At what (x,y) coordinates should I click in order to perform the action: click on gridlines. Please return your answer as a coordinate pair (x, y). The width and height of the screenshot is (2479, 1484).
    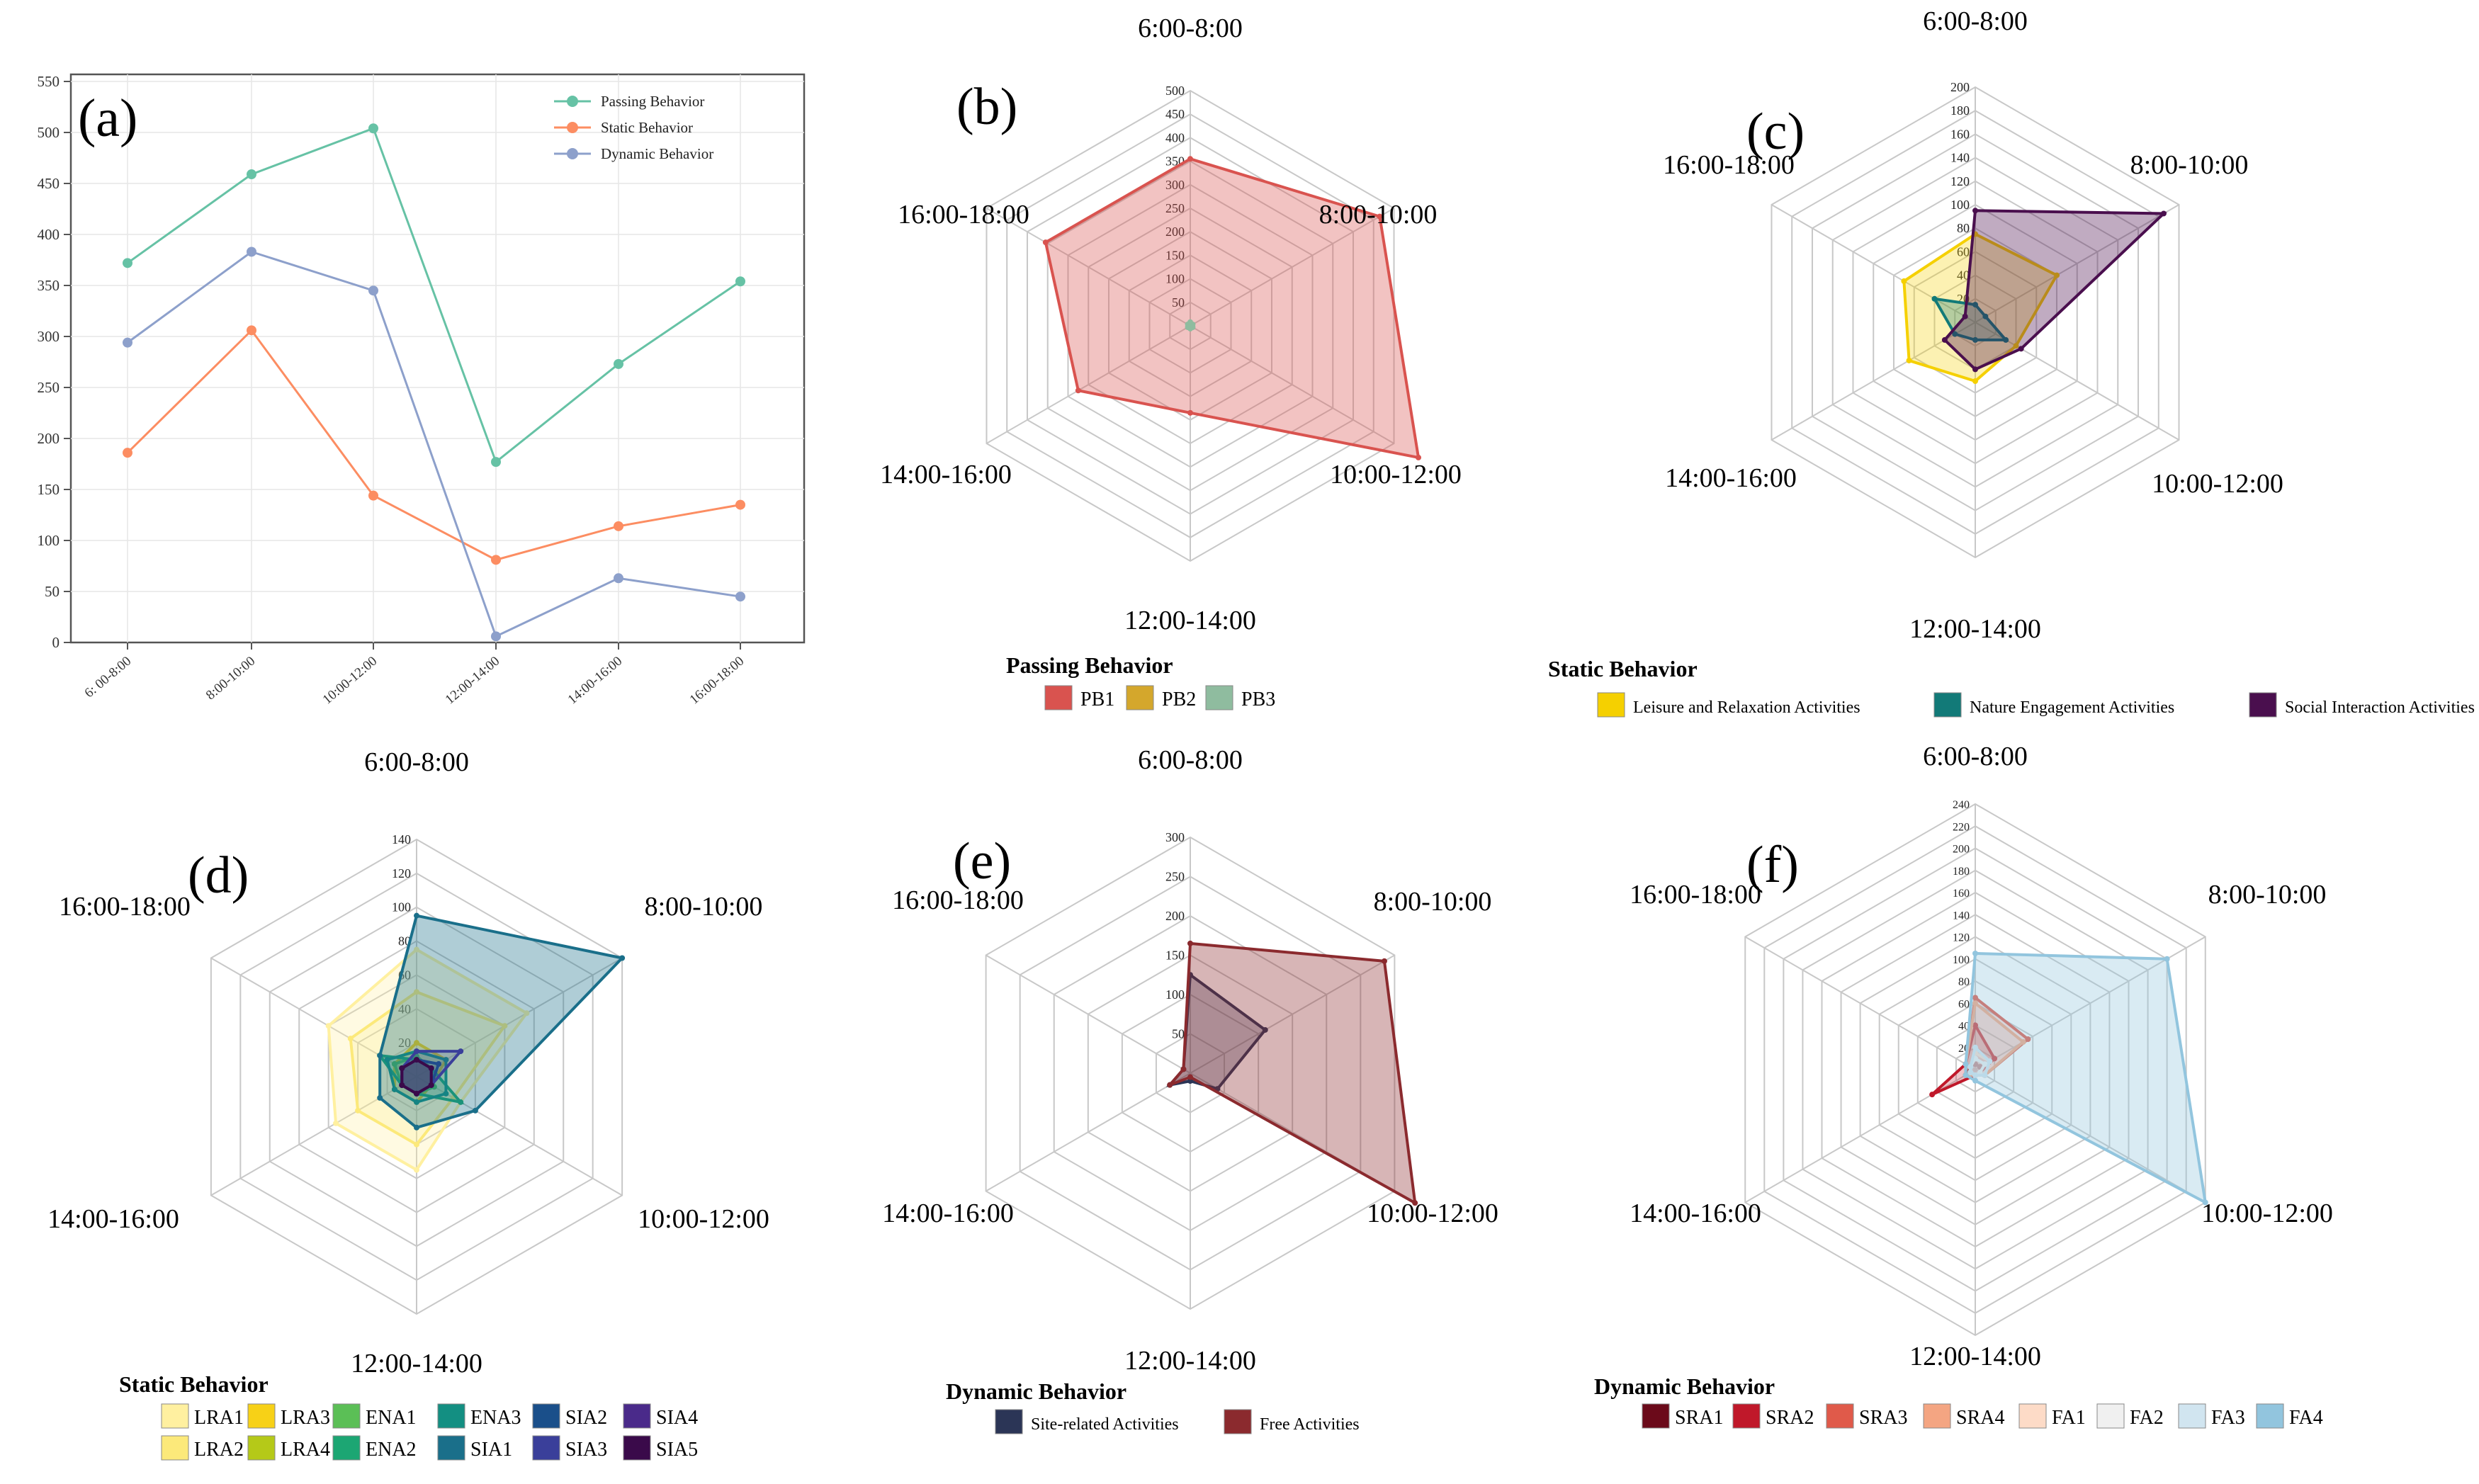
    Looking at the image, I should click on (438, 358).